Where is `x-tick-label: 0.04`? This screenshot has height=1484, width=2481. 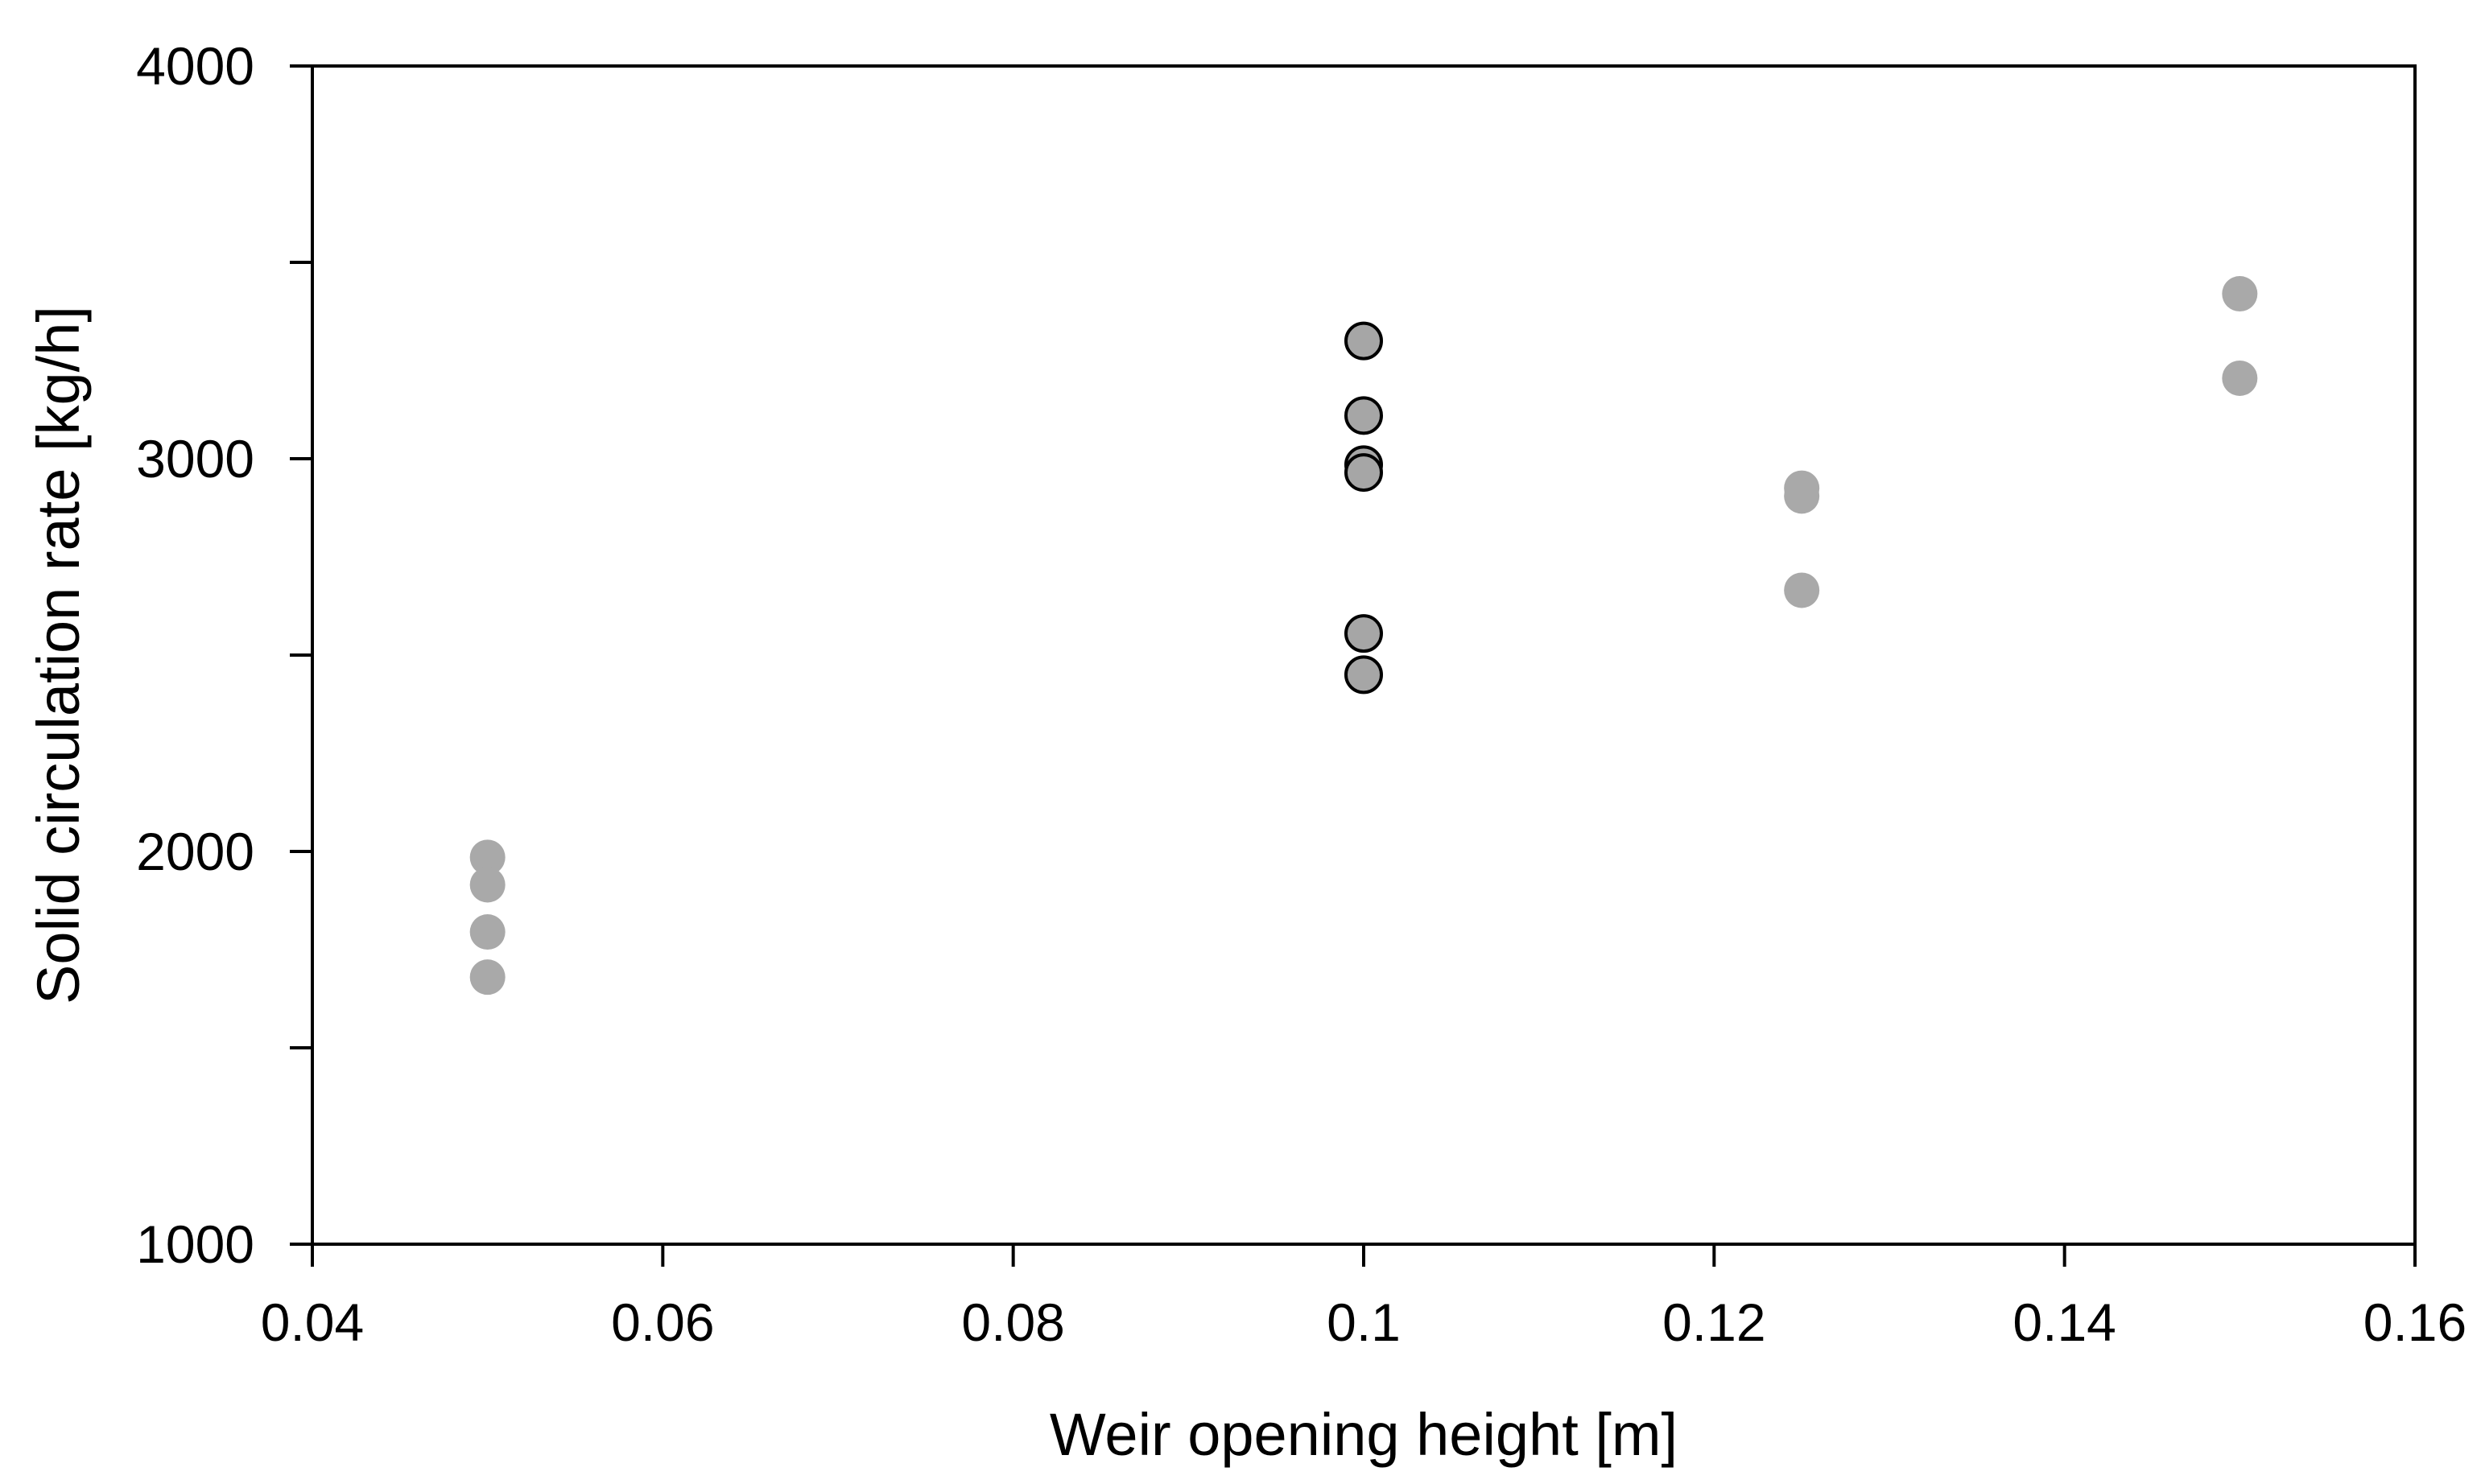 x-tick-label: 0.04 is located at coordinates (312, 1322).